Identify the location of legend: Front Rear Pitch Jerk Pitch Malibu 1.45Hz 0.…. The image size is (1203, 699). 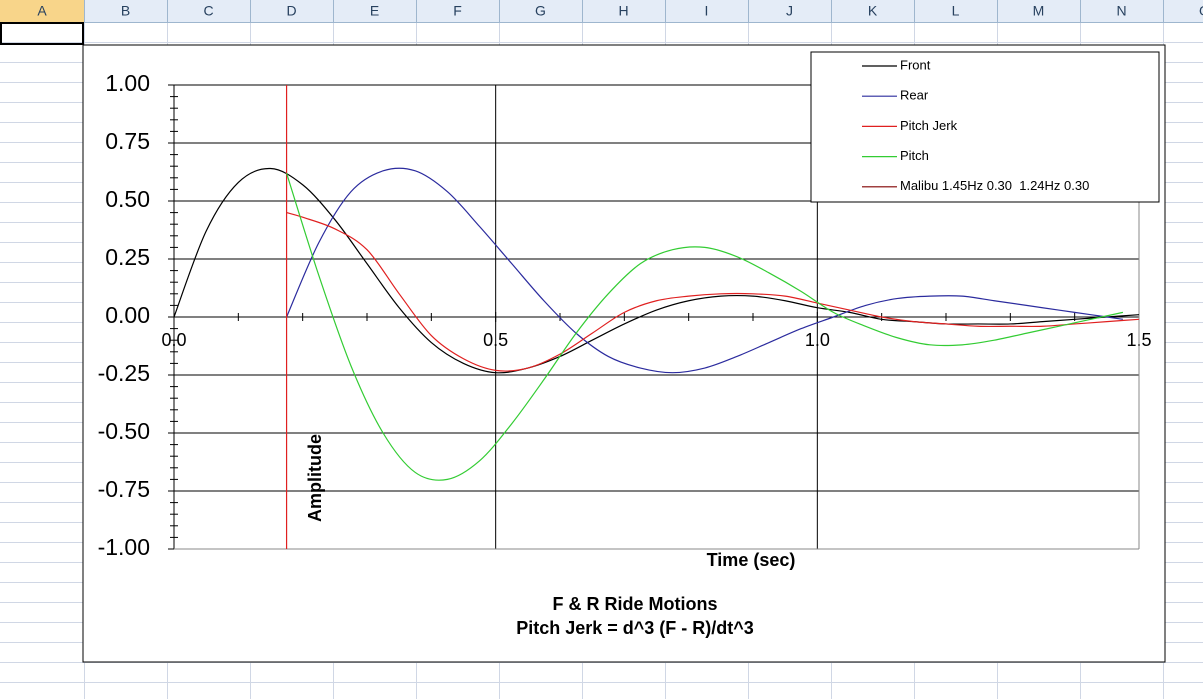
(985, 127).